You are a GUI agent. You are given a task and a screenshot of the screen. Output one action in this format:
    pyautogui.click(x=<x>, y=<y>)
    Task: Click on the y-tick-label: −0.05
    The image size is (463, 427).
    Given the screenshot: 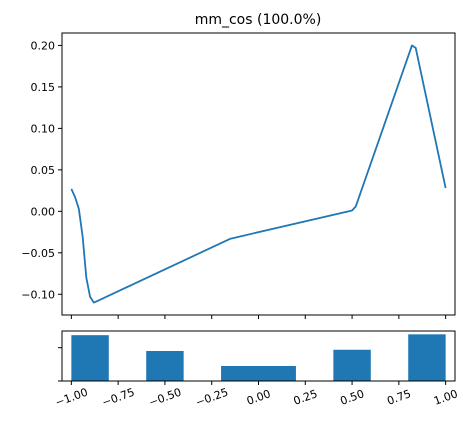 What is the action you would take?
    pyautogui.click(x=38, y=253)
    